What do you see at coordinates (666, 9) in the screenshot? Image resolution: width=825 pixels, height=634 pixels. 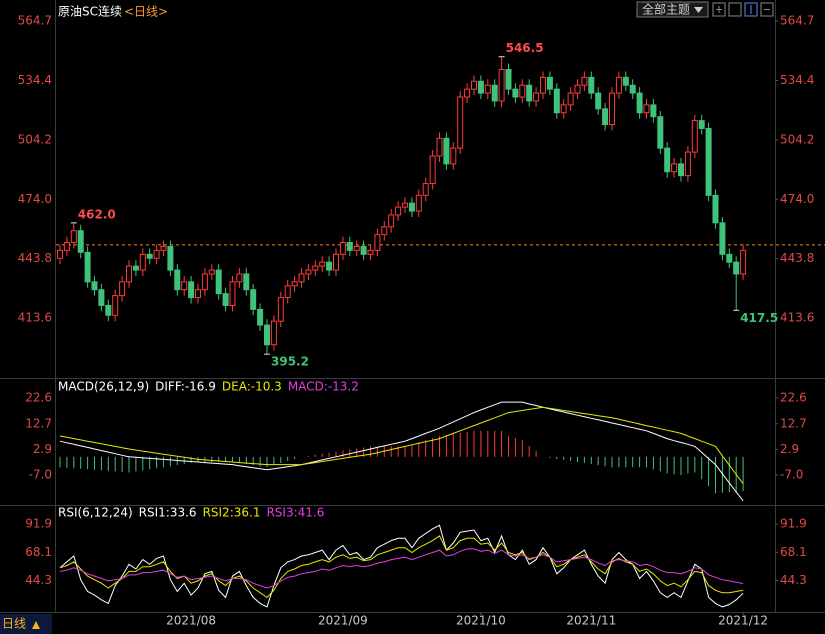 I see `theme-button-label: 全部主题` at bounding box center [666, 9].